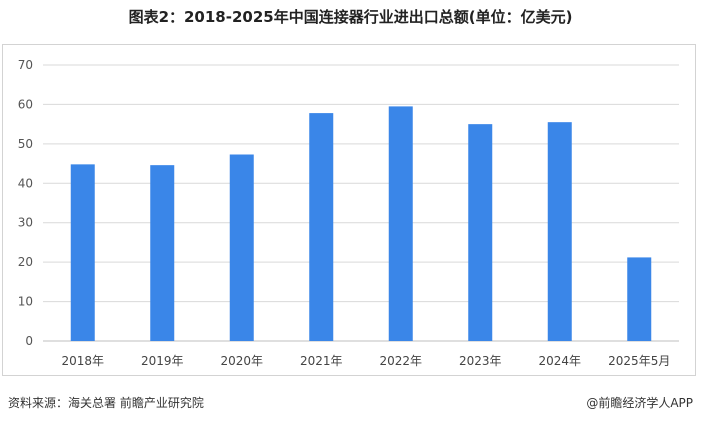  What do you see at coordinates (25, 144) in the screenshot?
I see `y-tick-label: 50` at bounding box center [25, 144].